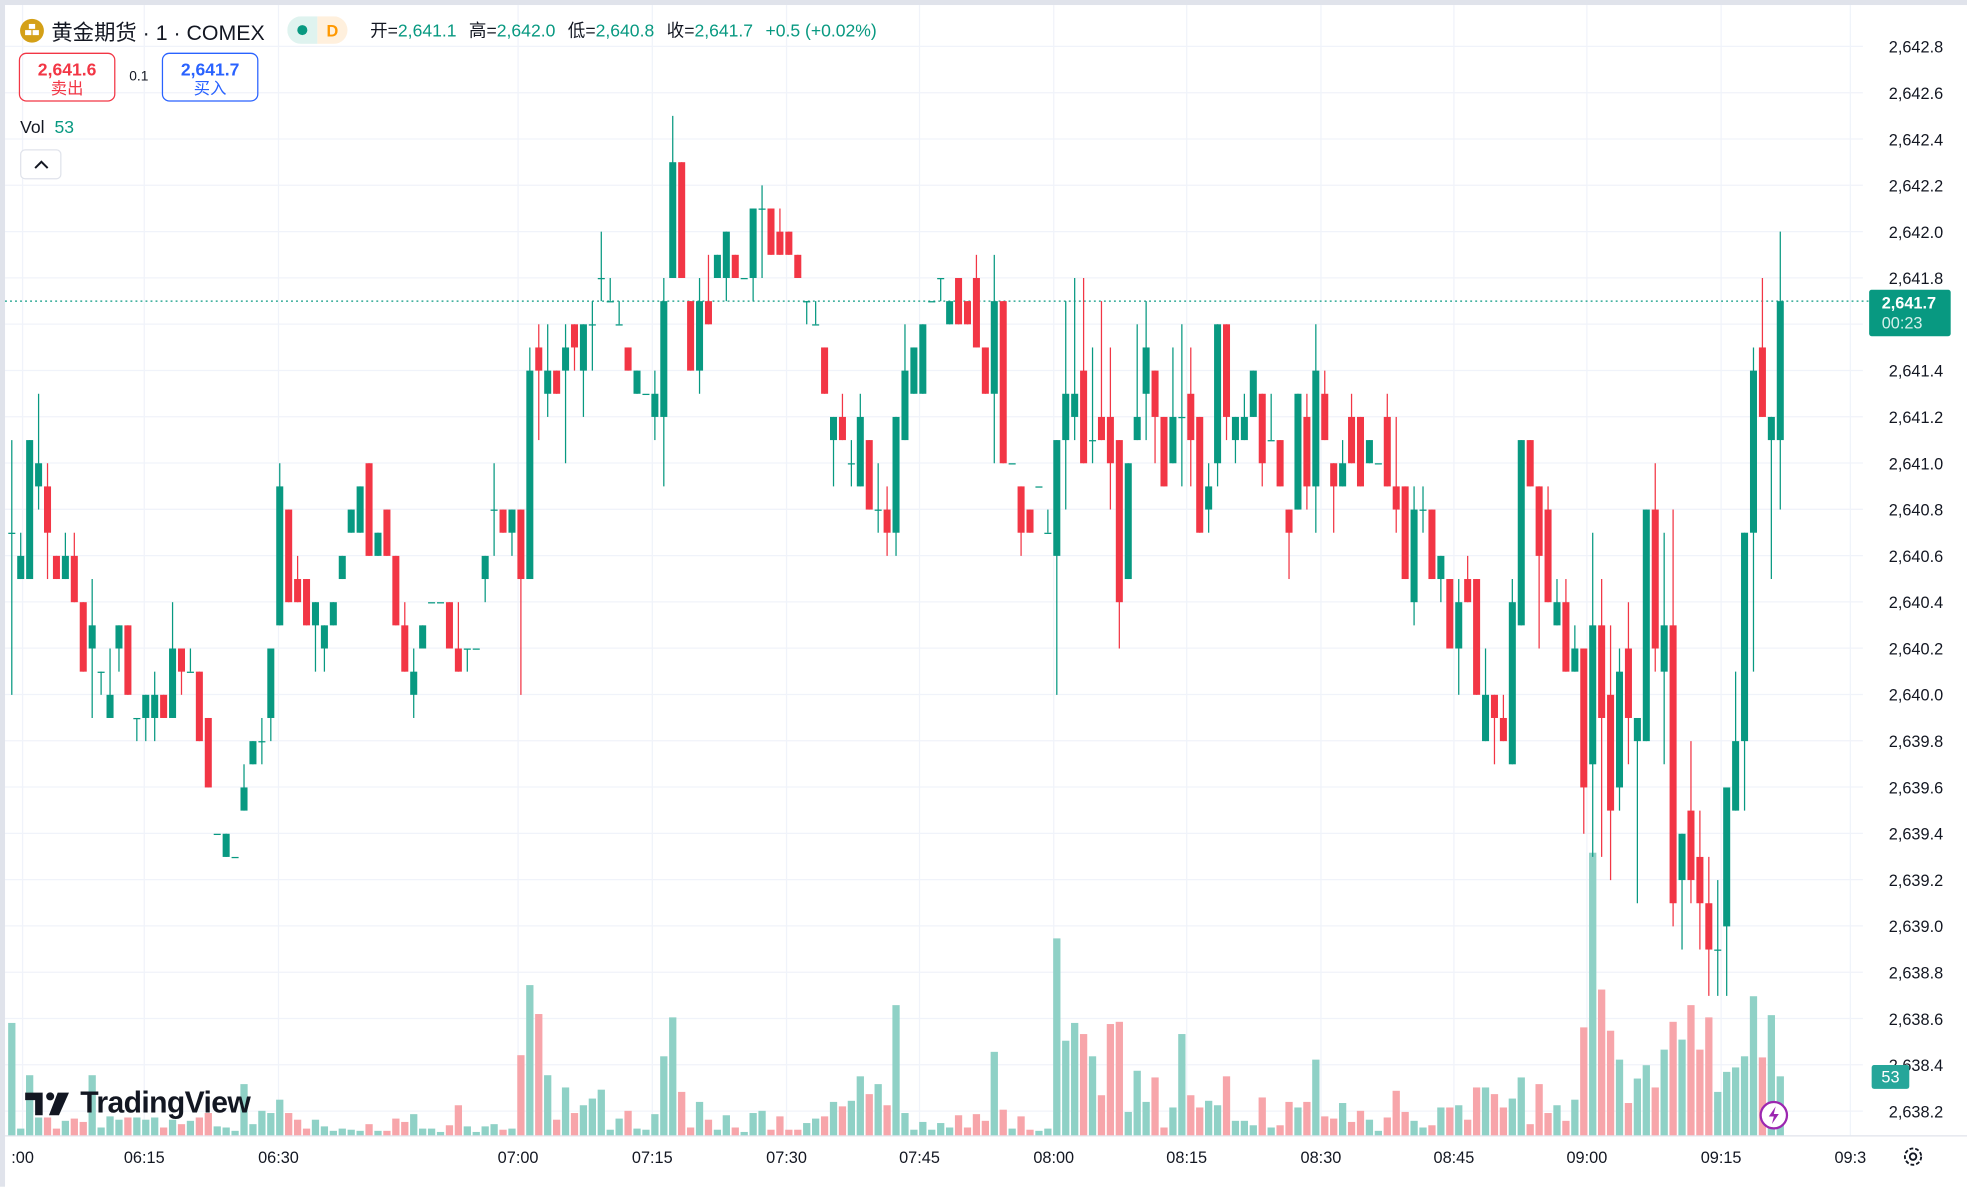  Describe the element at coordinates (1913, 1159) in the screenshot. I see `gear-icon` at that location.